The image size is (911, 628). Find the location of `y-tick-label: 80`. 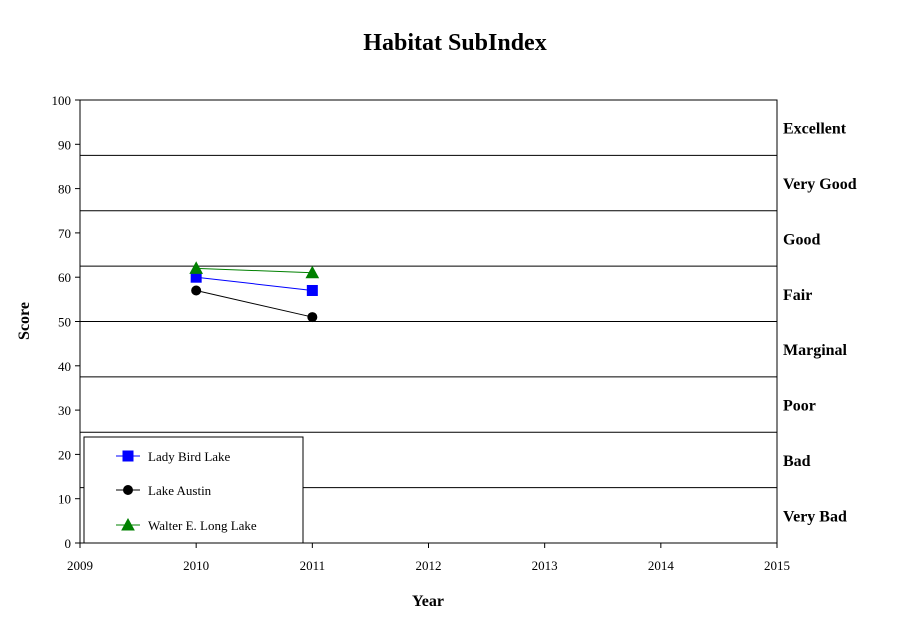

y-tick-label: 80 is located at coordinates (64, 189).